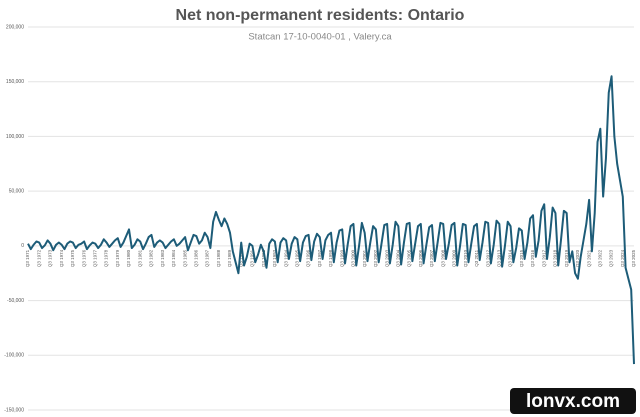 The image size is (640, 417). Describe the element at coordinates (375, 258) in the screenshot. I see `x-tick-label: Q3 2002` at that location.